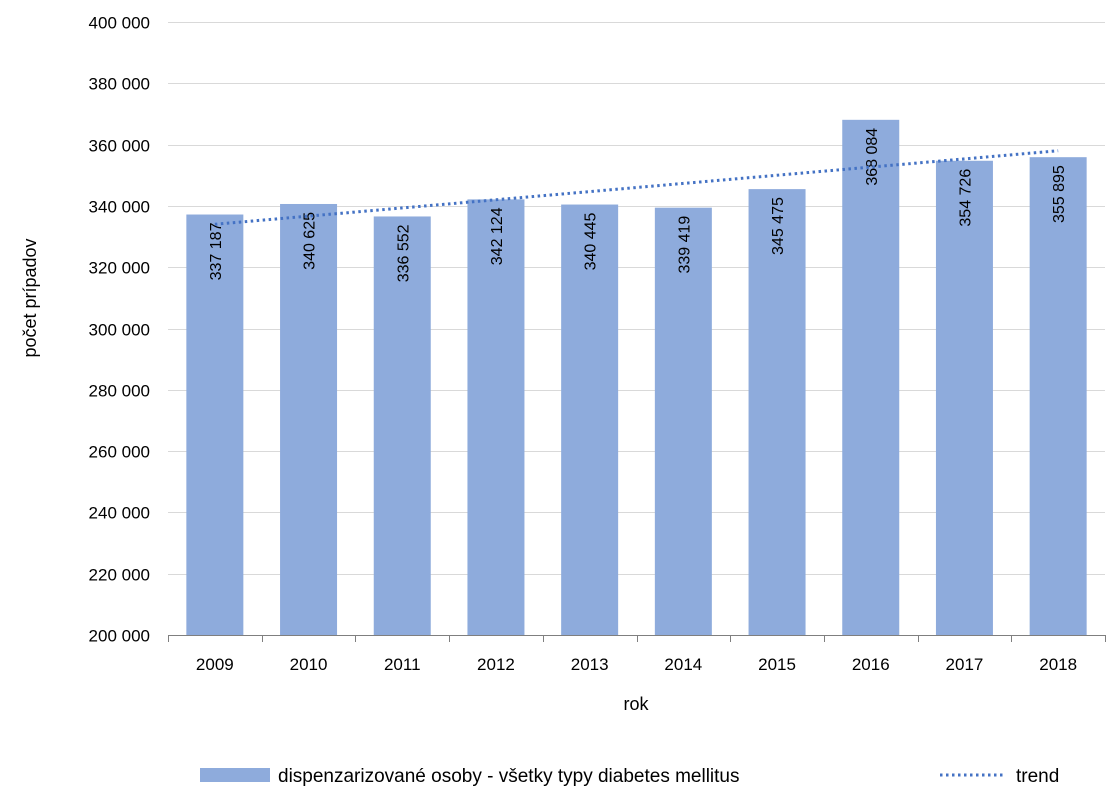  I want to click on bar-2011, so click(402, 425).